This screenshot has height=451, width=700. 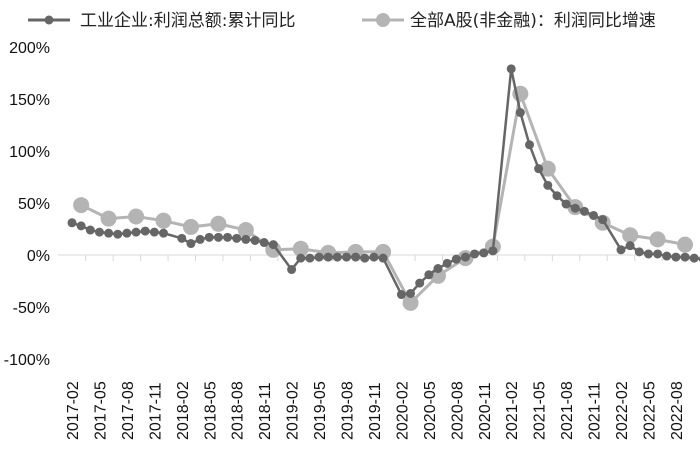 What do you see at coordinates (34, 204) in the screenshot?
I see `y-tick-label: 50%` at bounding box center [34, 204].